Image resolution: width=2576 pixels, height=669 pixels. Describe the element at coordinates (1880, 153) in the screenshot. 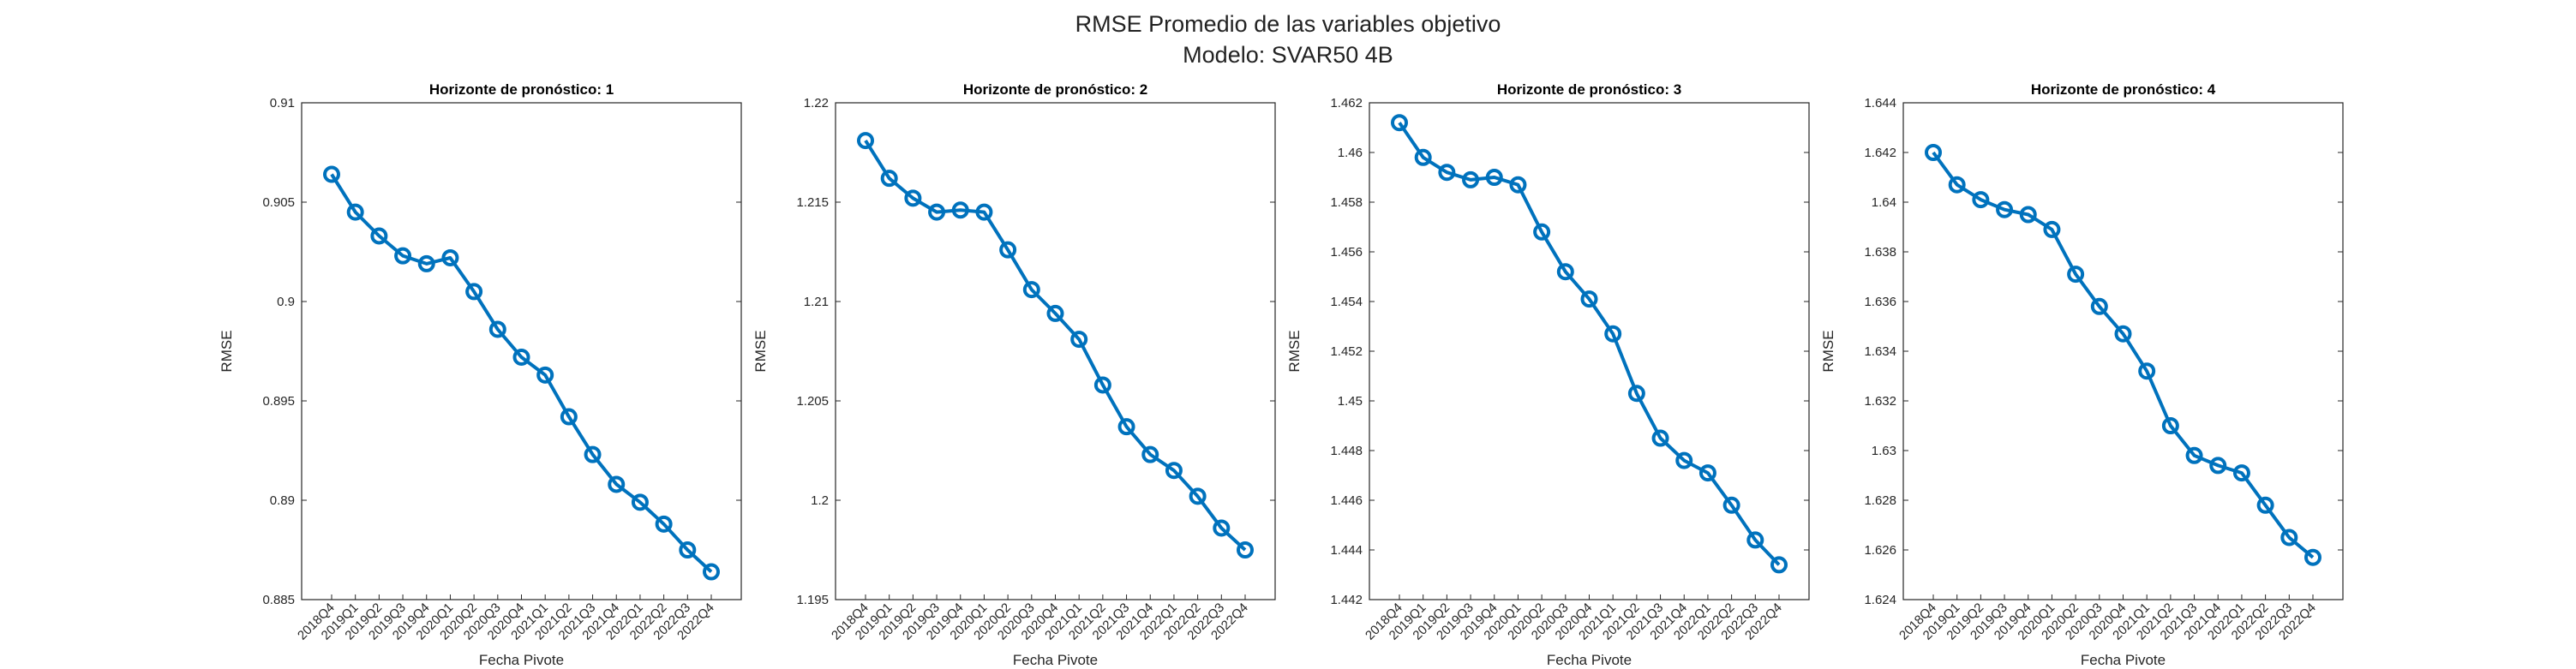

I see `y-tick-label: 1.642` at that location.